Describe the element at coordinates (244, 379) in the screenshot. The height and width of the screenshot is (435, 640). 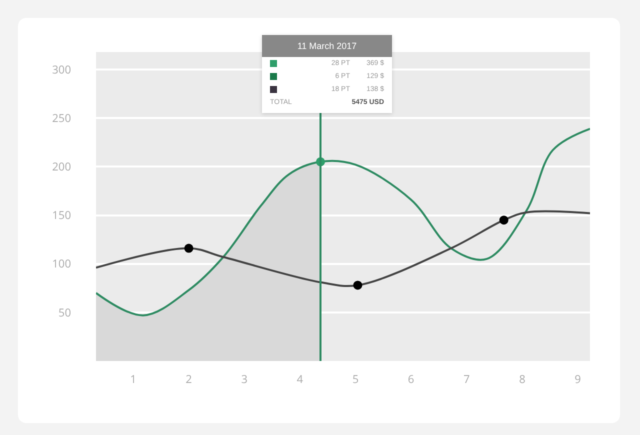
I see `x-tick-label: 3` at that location.